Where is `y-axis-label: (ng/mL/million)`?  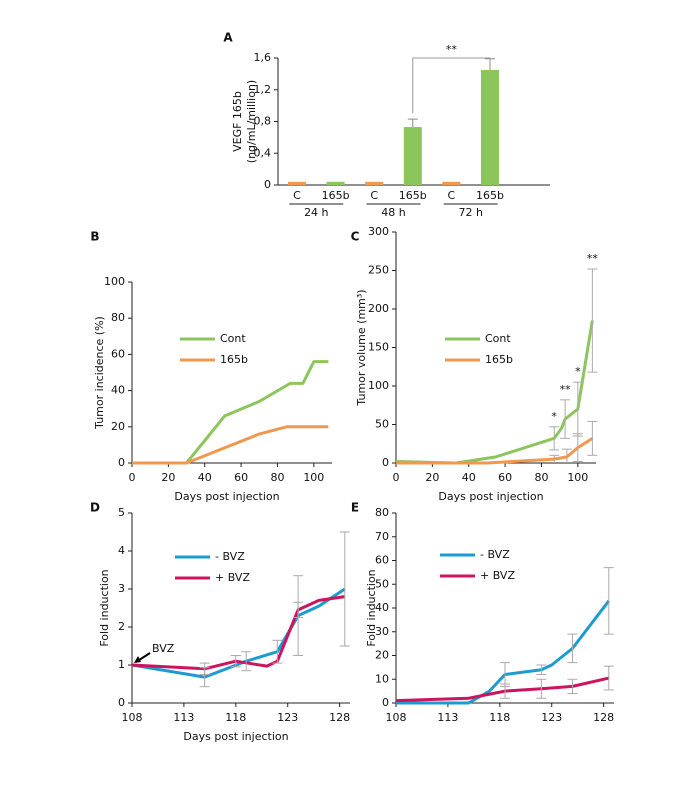 y-axis-label: (ng/mL/million) is located at coordinates (251, 121).